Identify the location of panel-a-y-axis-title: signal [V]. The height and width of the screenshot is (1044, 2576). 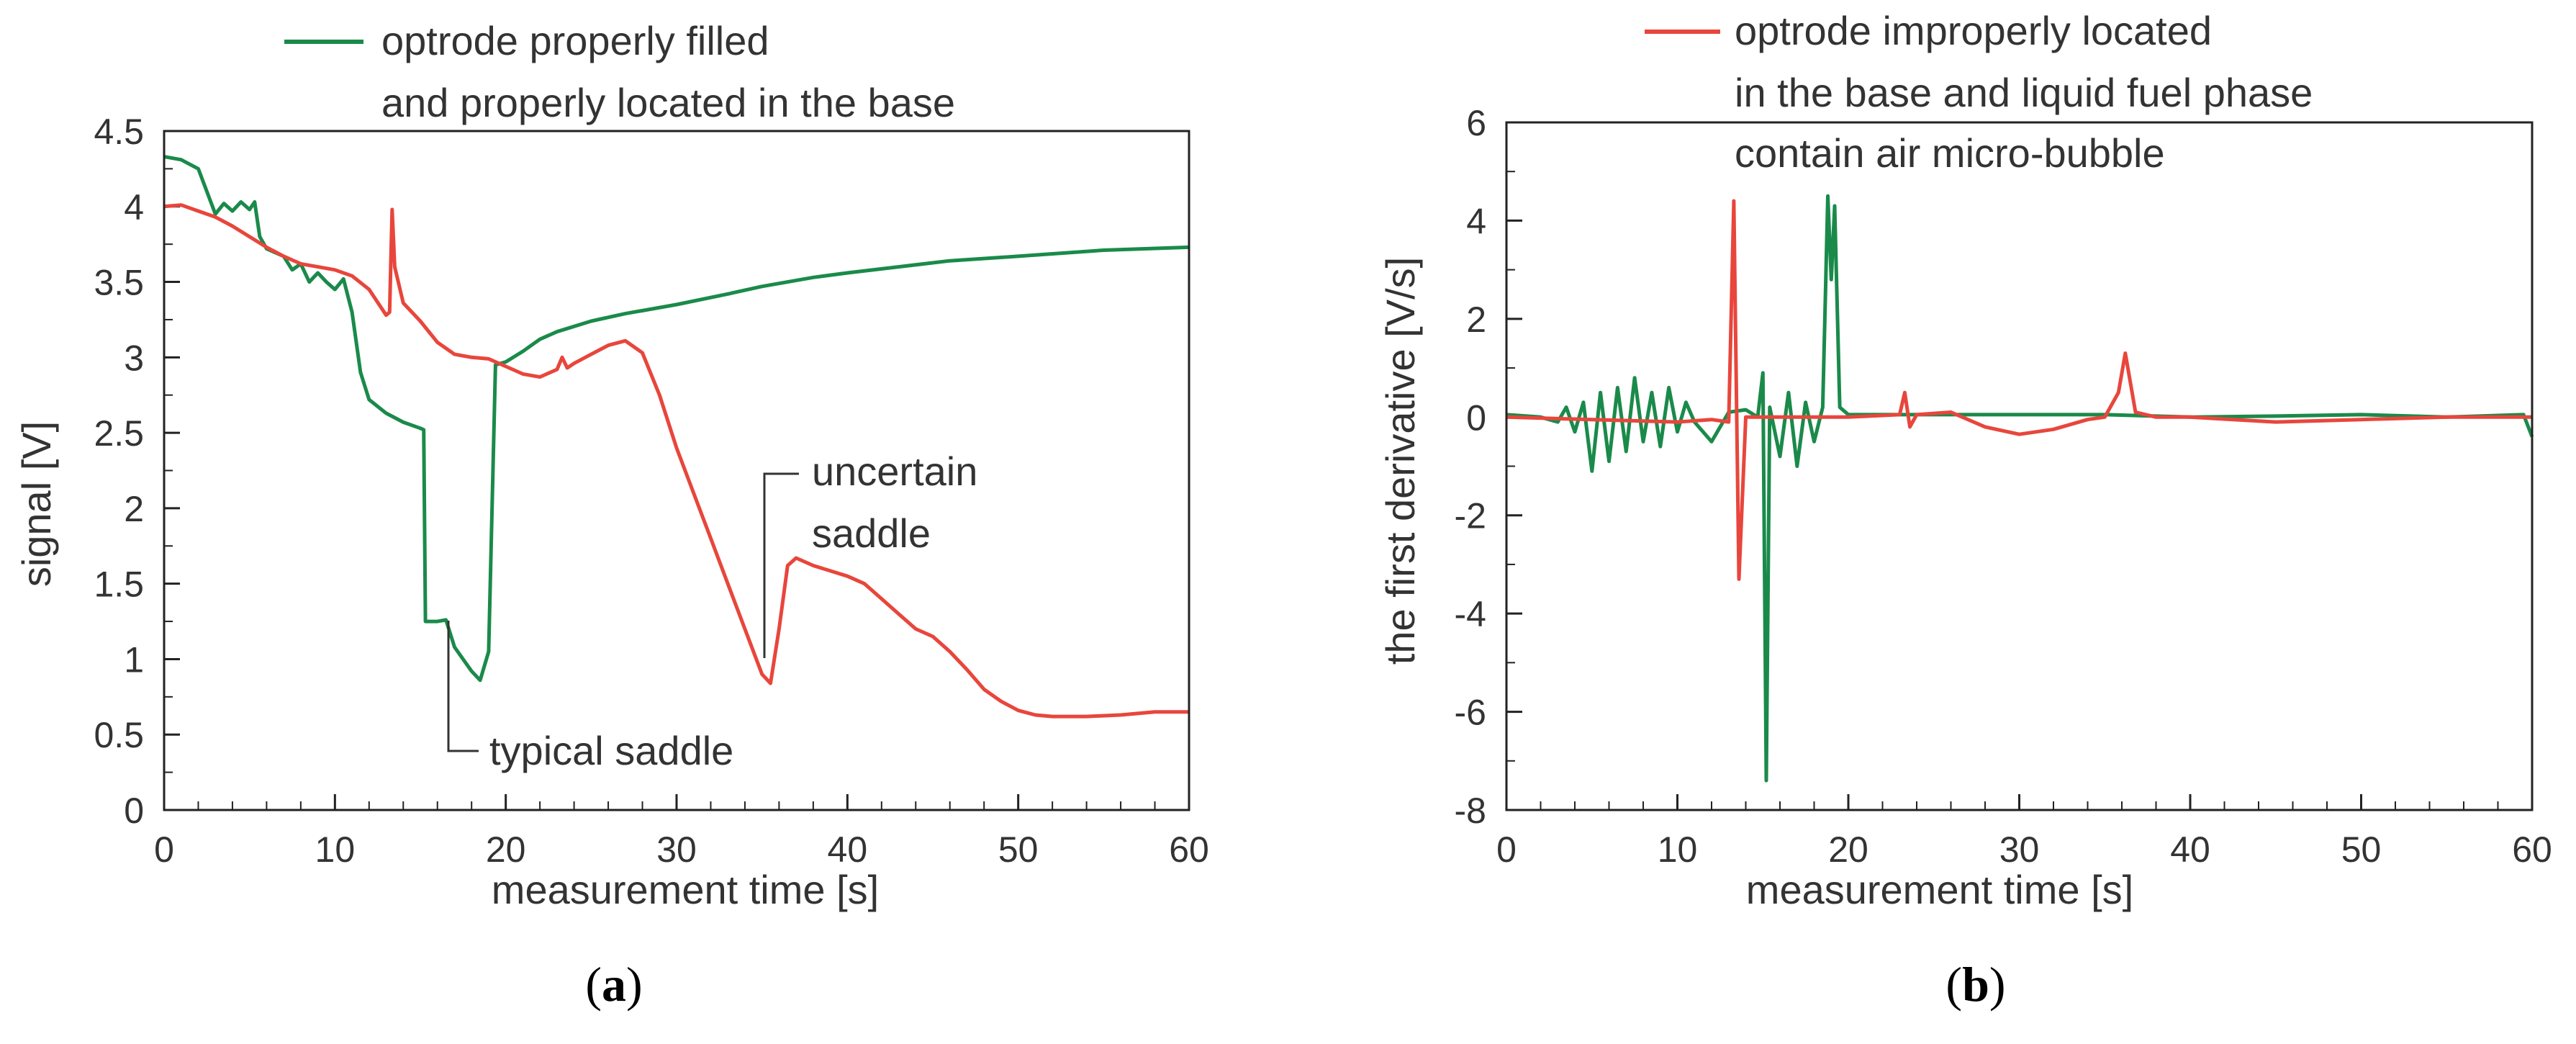
(36, 504).